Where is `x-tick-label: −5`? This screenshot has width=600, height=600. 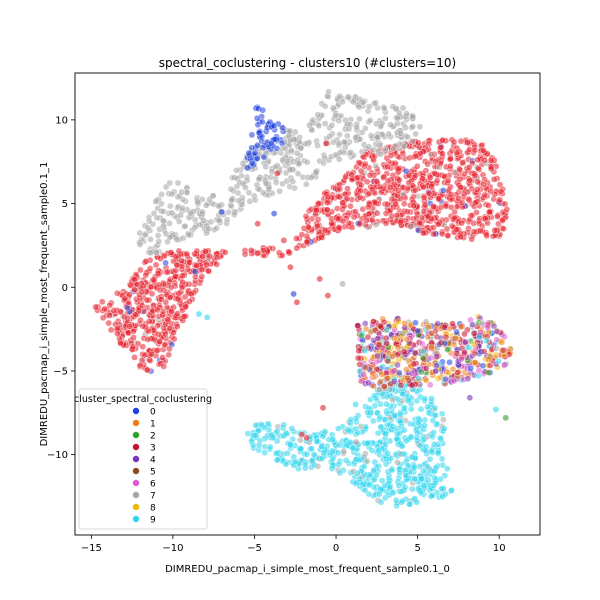 x-tick-label: −5 is located at coordinates (254, 548).